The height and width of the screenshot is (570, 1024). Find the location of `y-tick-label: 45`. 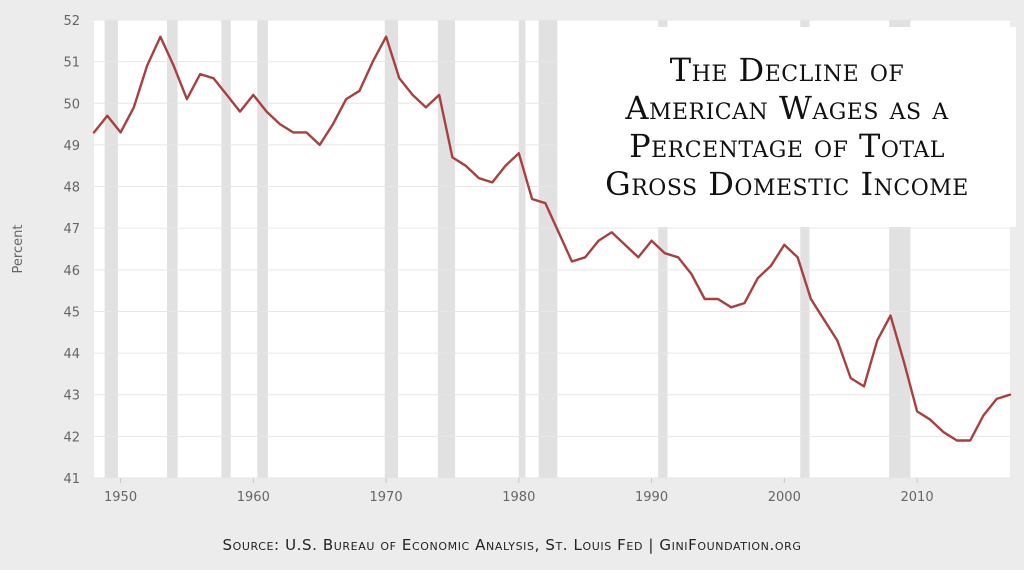

y-tick-label: 45 is located at coordinates (71, 312).